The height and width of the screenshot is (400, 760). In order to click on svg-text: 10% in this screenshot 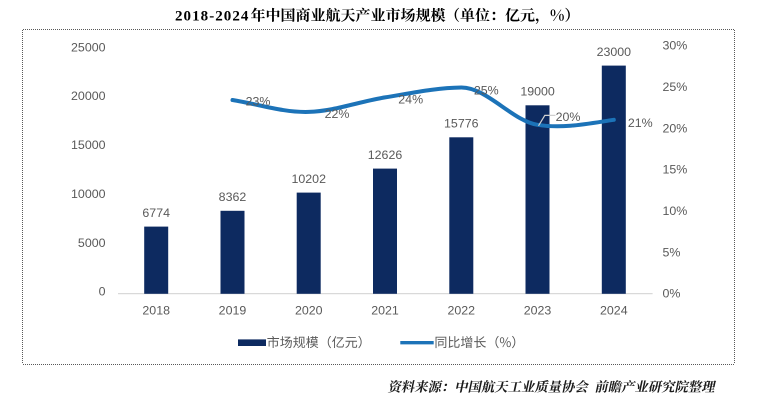, I will do `click(675, 211)`.